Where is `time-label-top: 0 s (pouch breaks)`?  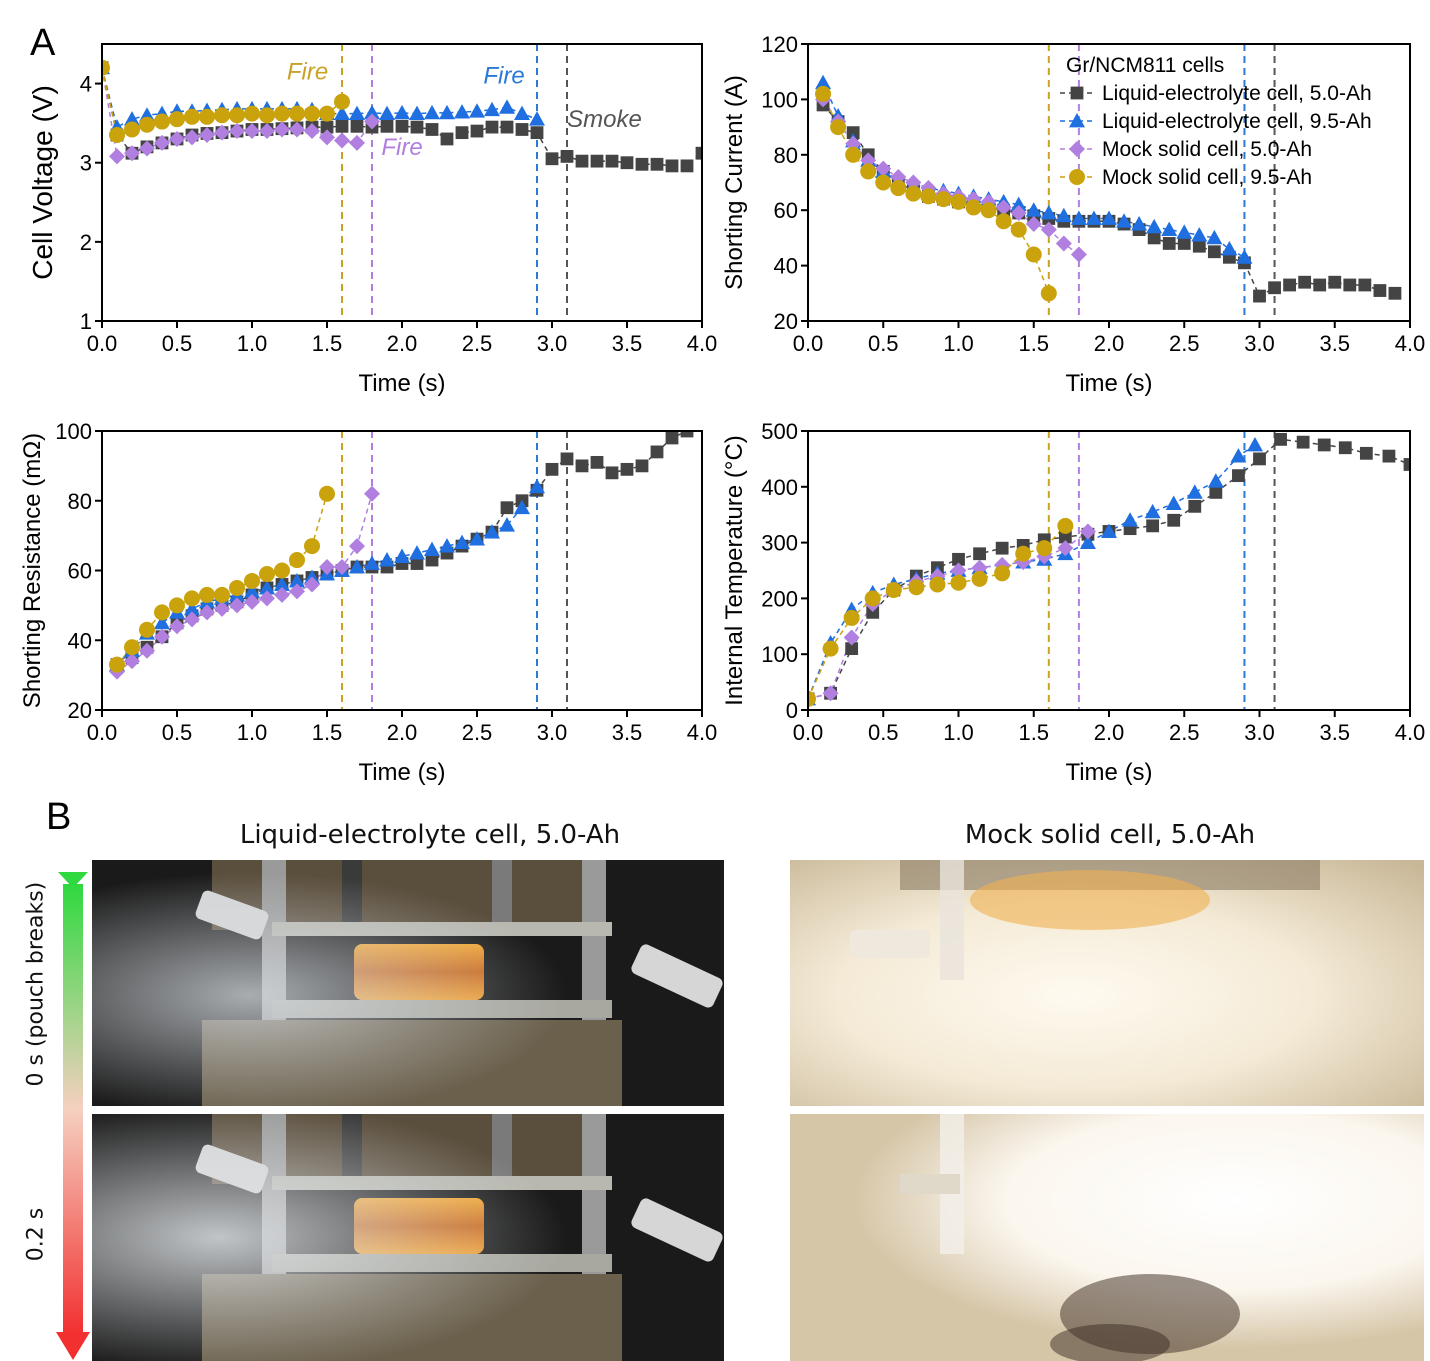 time-label-top: 0 s (pouch breaks) is located at coordinates (36, 984).